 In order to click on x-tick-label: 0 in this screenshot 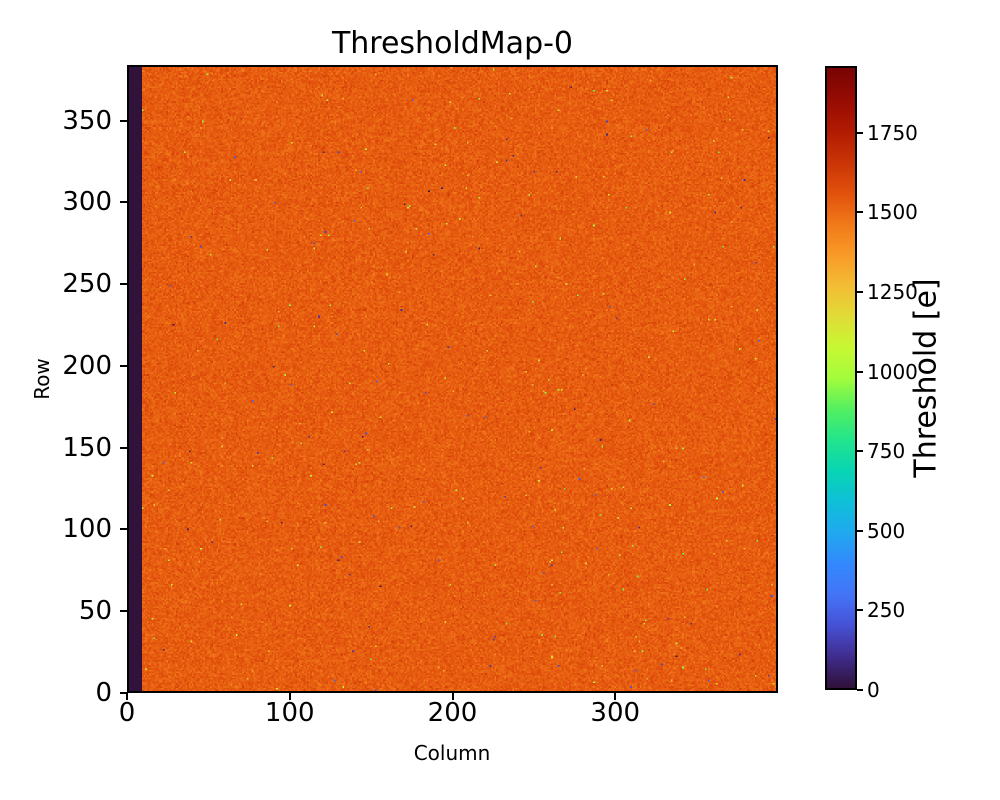, I will do `click(127, 713)`.